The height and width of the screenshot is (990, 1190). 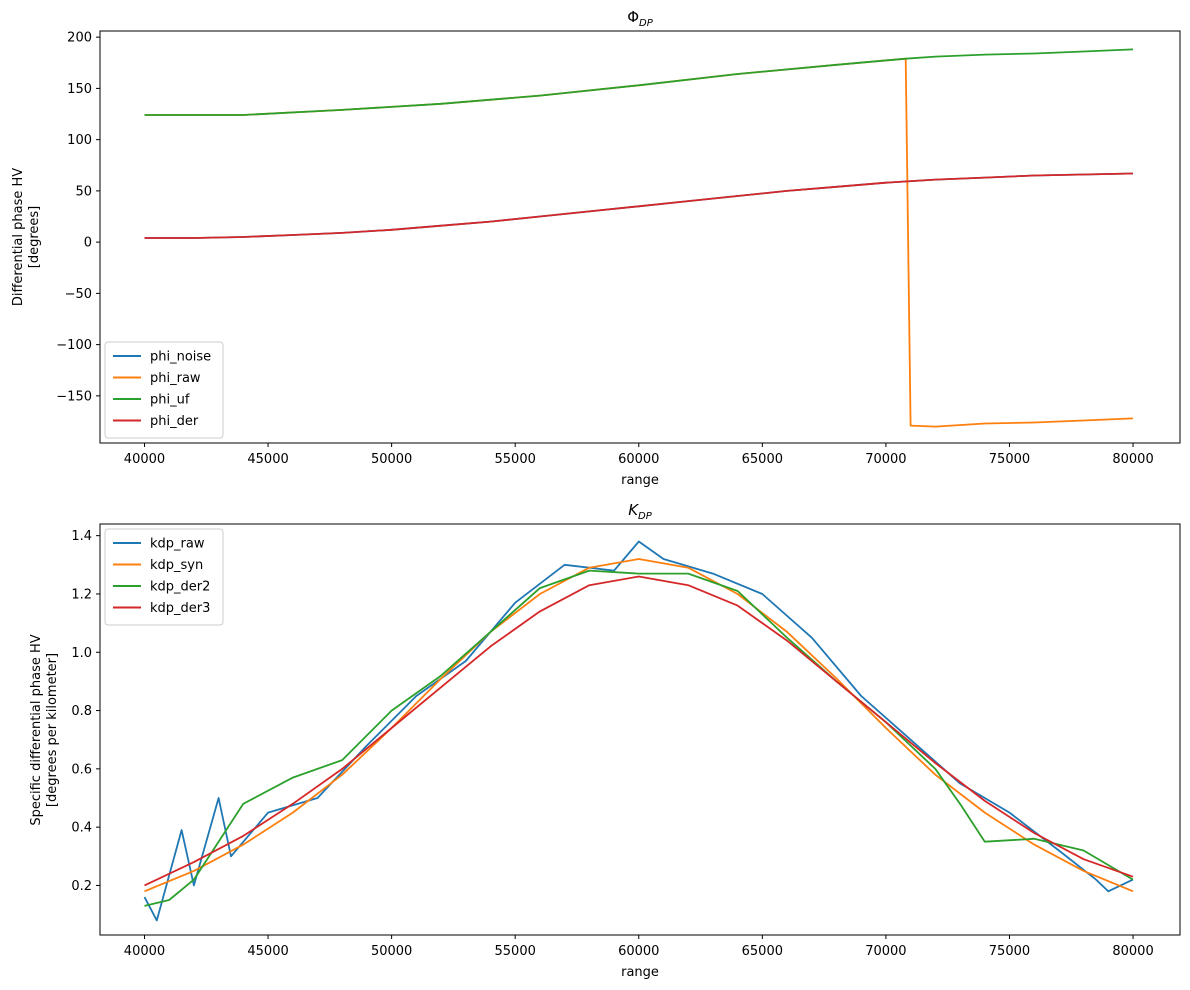 What do you see at coordinates (180, 357) in the screenshot?
I see `legend-label: phi_noise` at bounding box center [180, 357].